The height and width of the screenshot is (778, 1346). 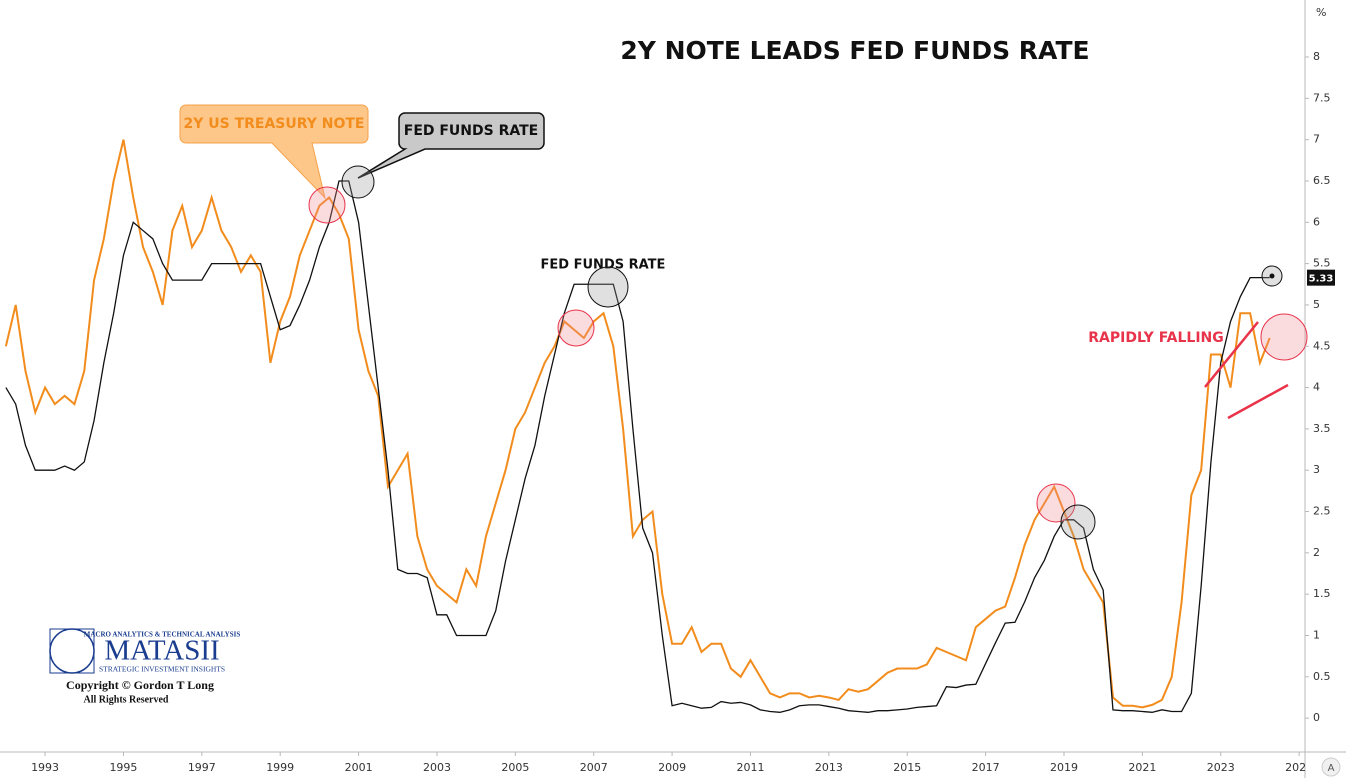 What do you see at coordinates (1322, 593) in the screenshot?
I see `y-tick-label: 1.5` at bounding box center [1322, 593].